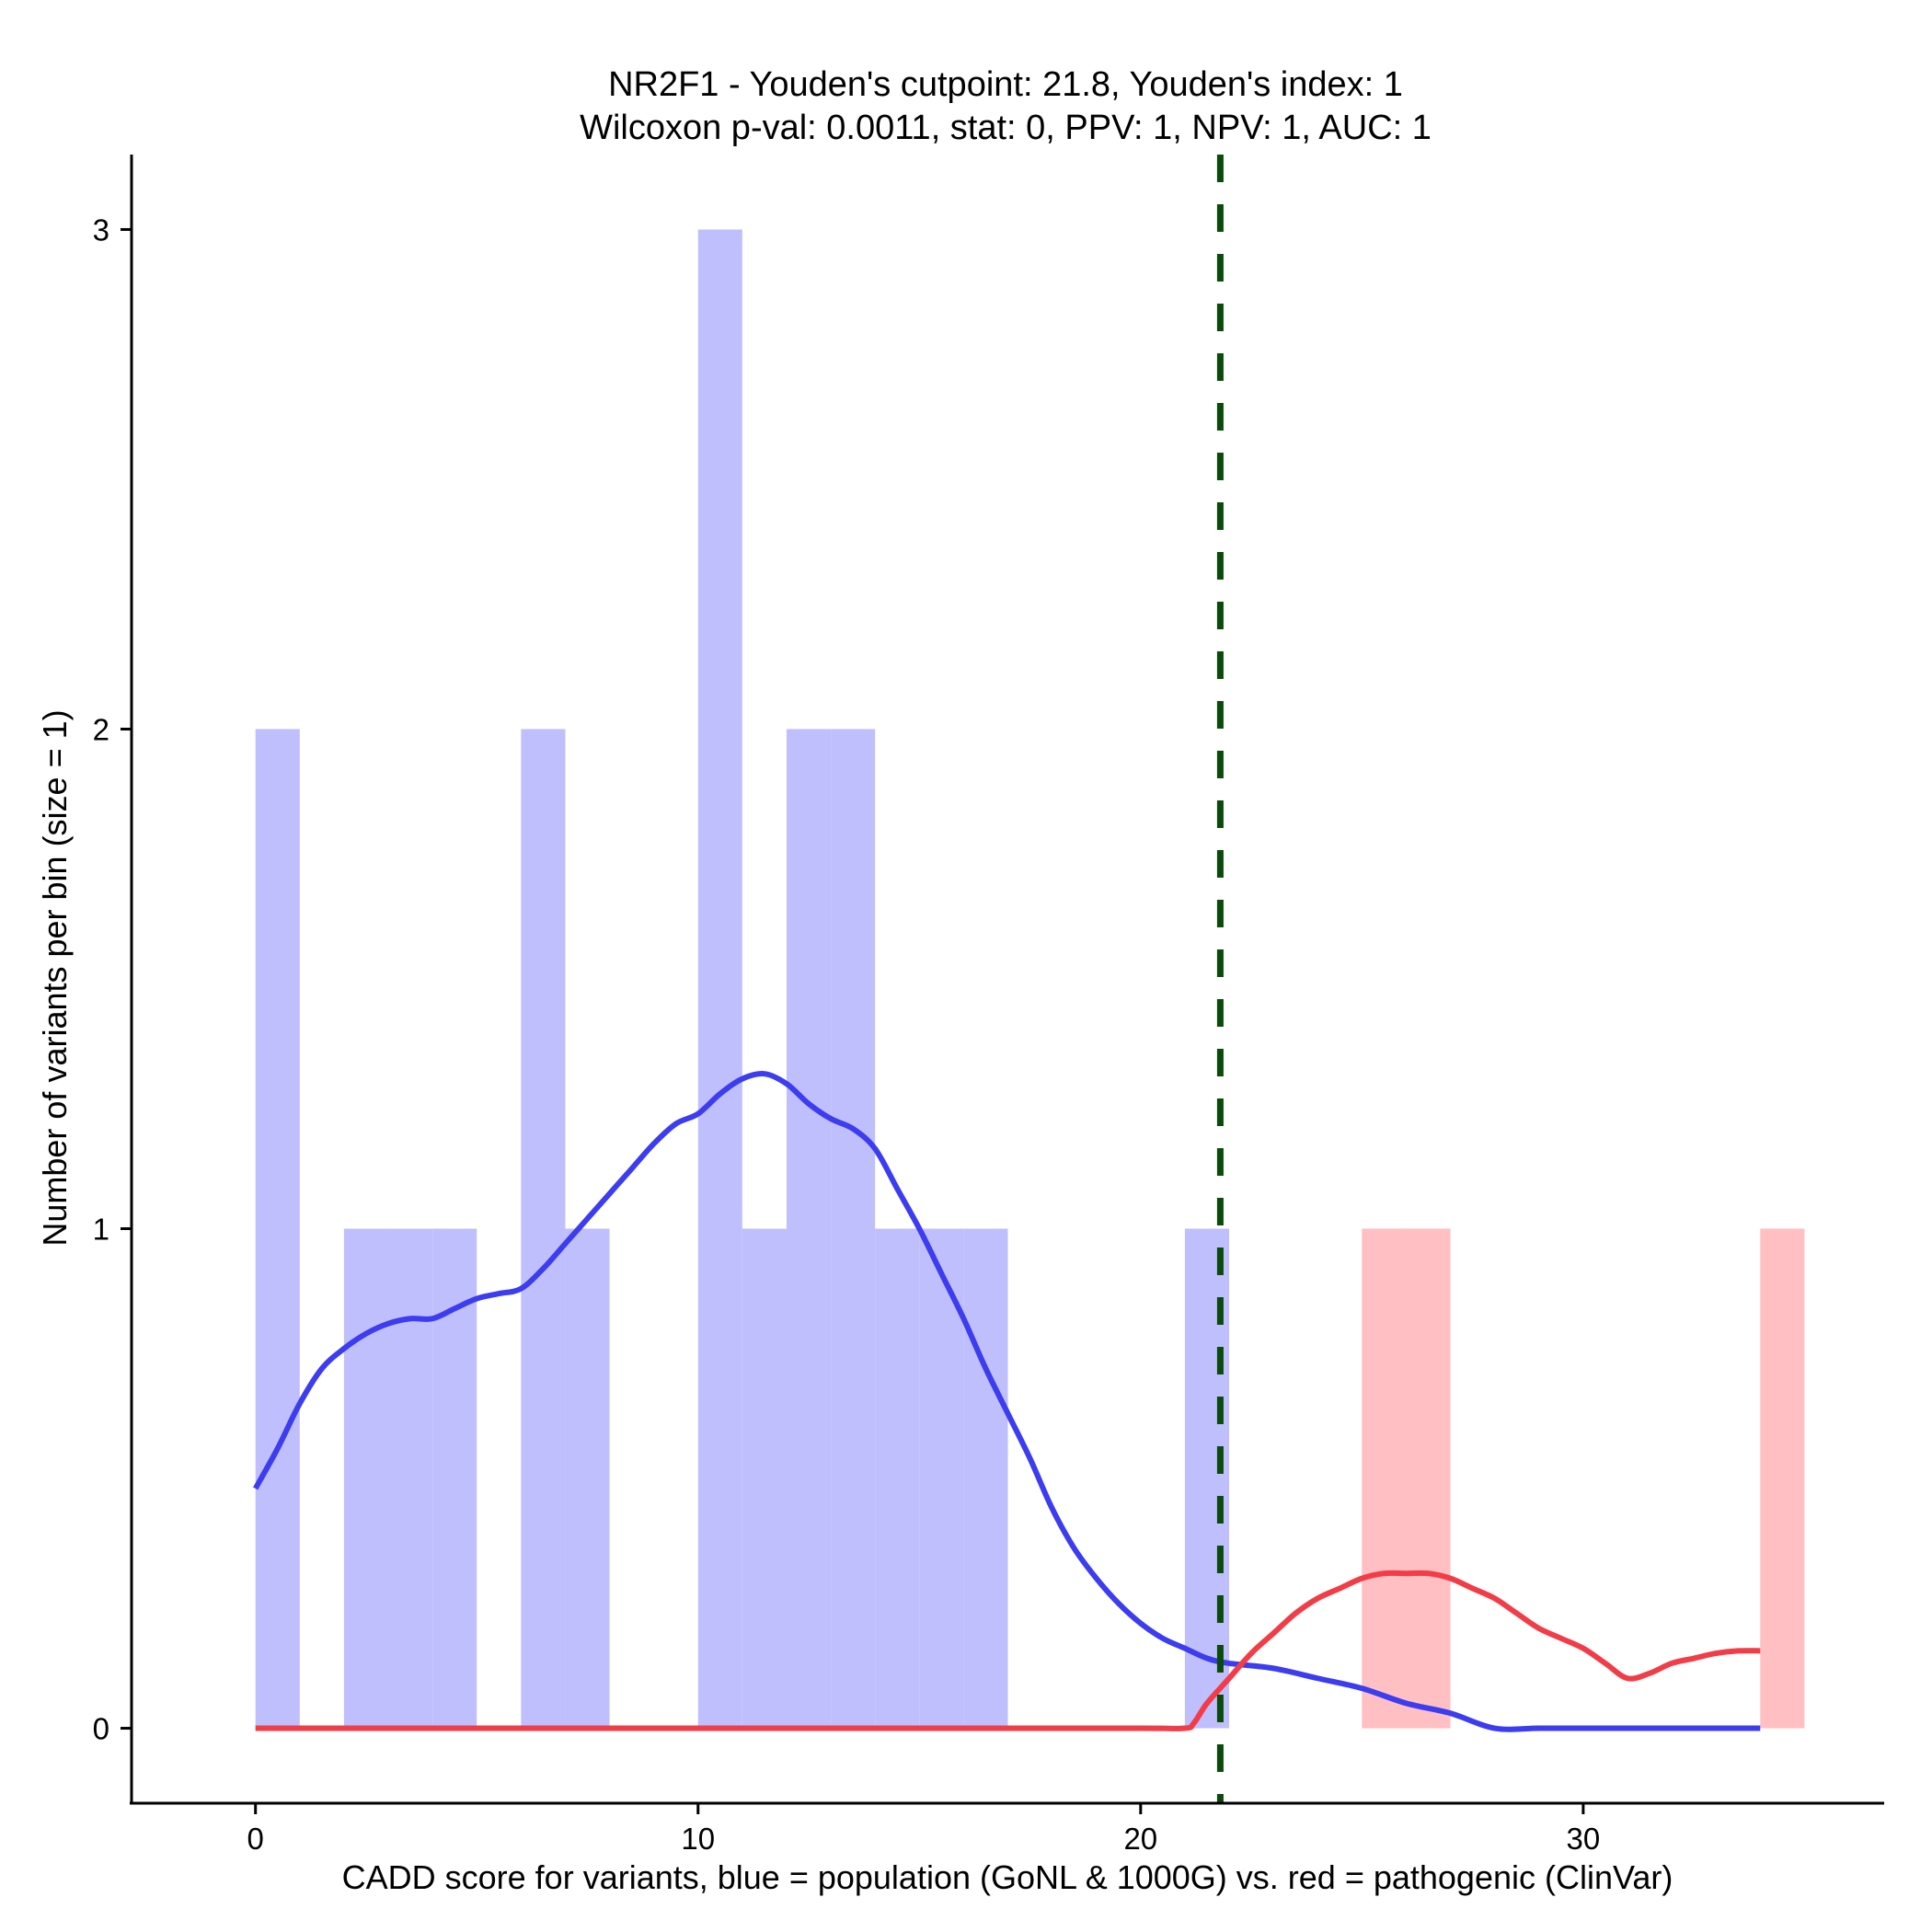 The height and width of the screenshot is (1932, 1932). Describe the element at coordinates (924, 1829) in the screenshot. I see `x-axis-ticks: 0 10 20 30` at that location.